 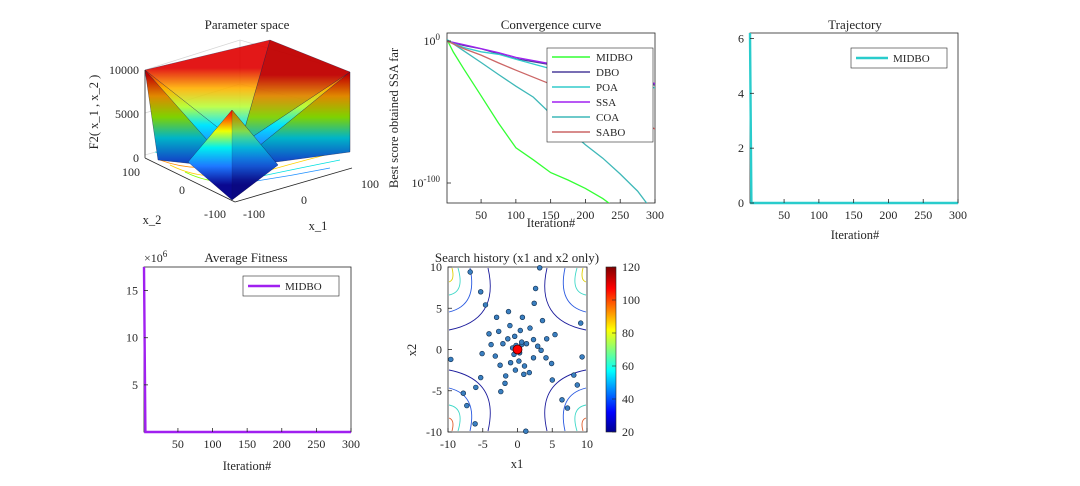 I want to click on surface-y-axis: 100 0 -100 x_2, so click(x=179, y=192).